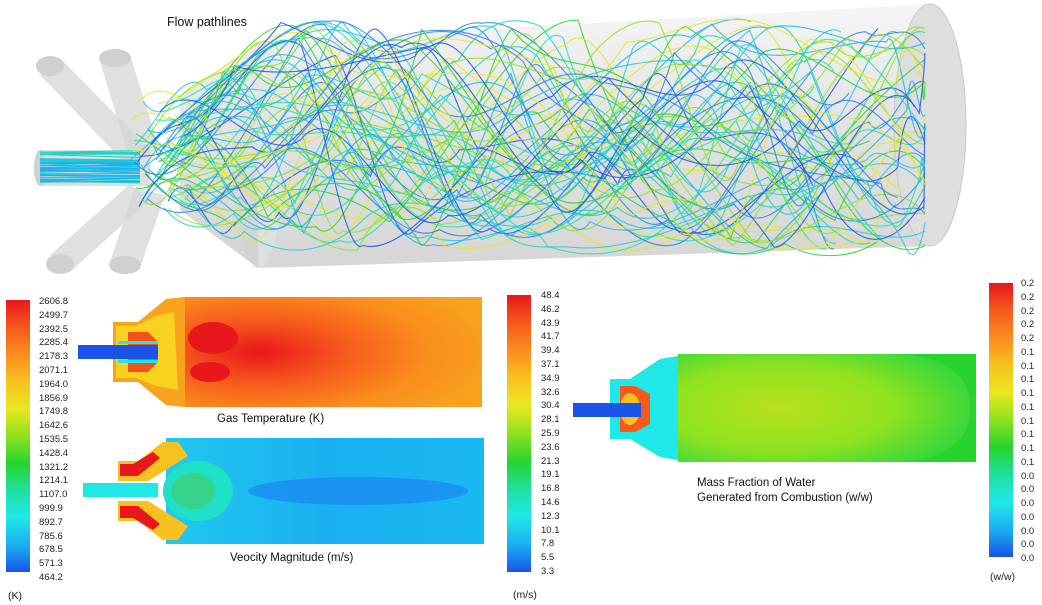  Describe the element at coordinates (54, 412) in the screenshot. I see `colorbar-tick-label: 1749.8` at that location.